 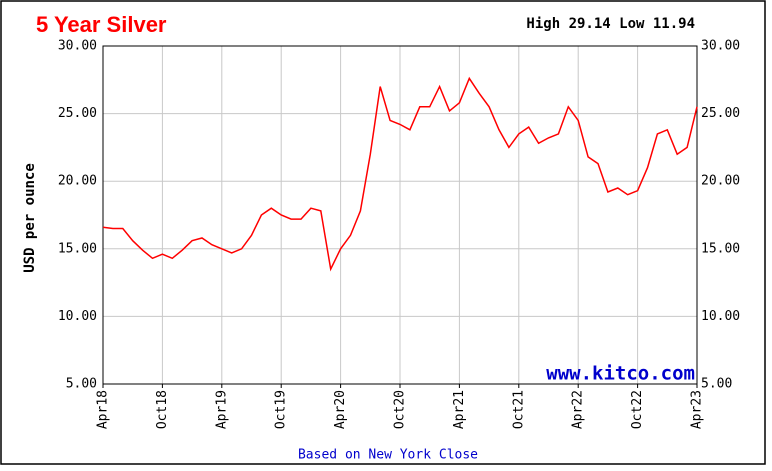 What do you see at coordinates (459, 409) in the screenshot?
I see `x-tick-label: Apr21` at bounding box center [459, 409].